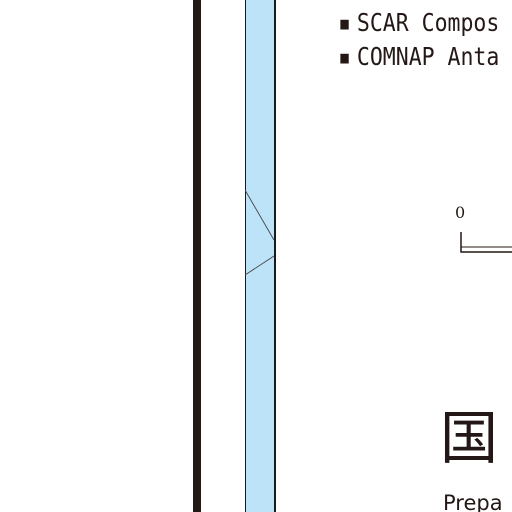 The image size is (512, 512). Describe the element at coordinates (473, 501) in the screenshot. I see `prepared-by-text: Prepa` at that location.